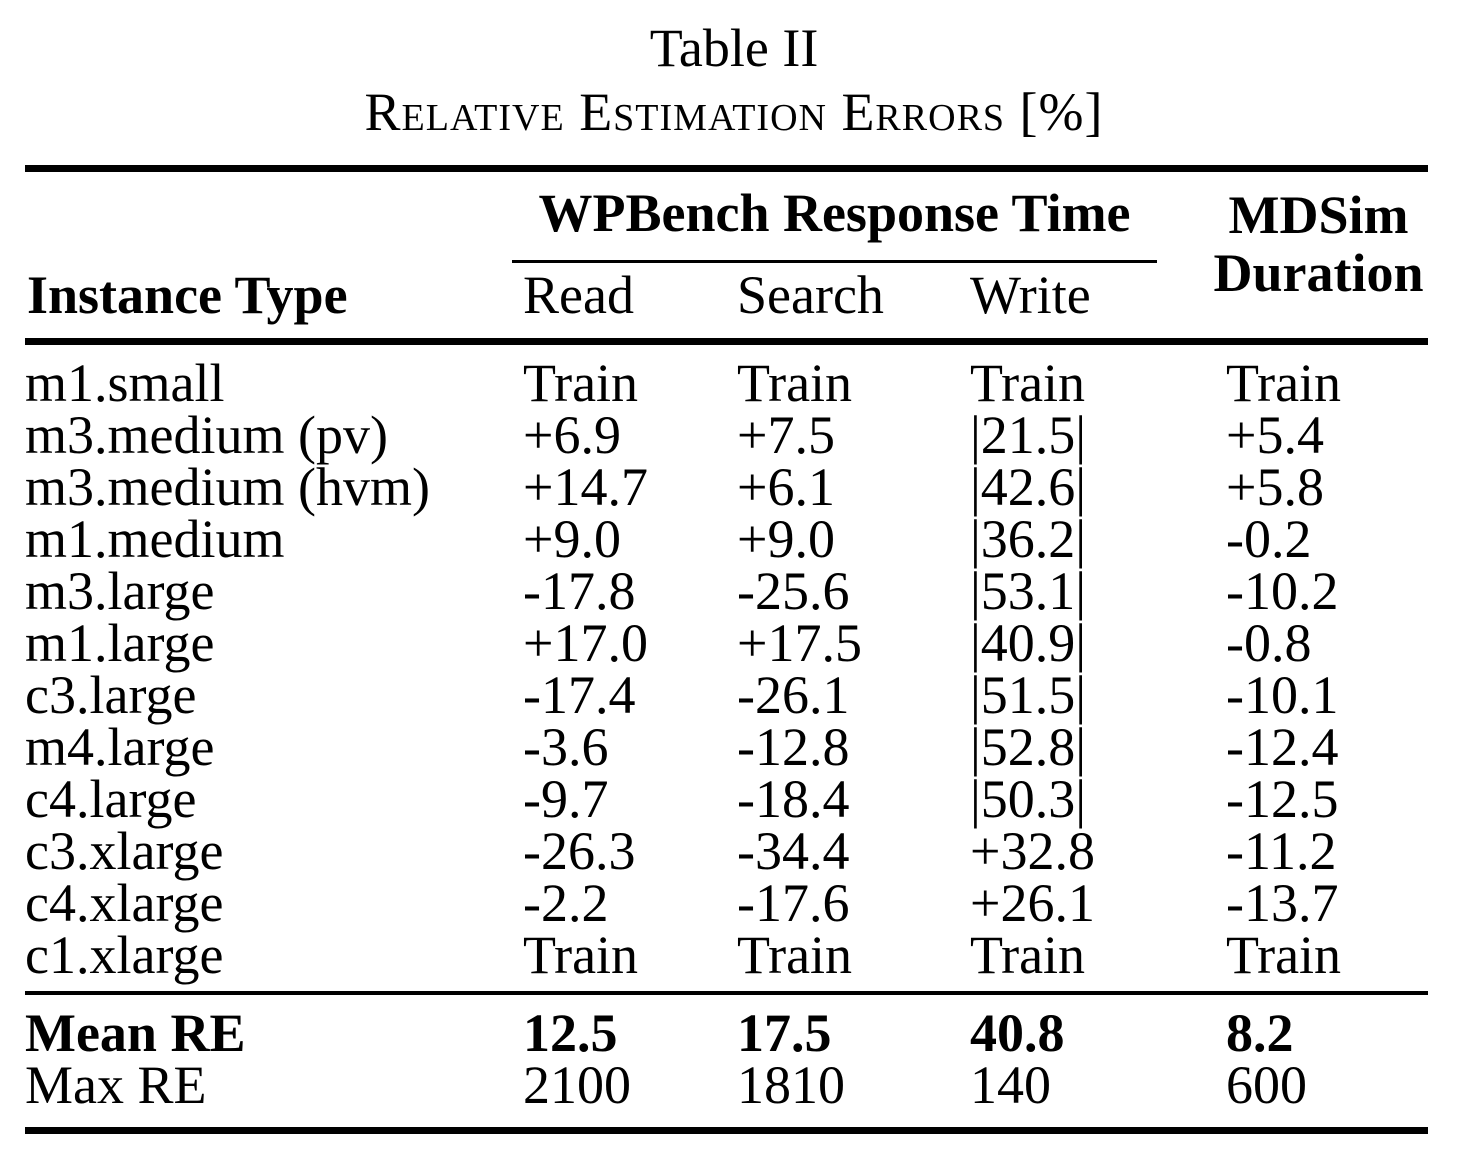 This screenshot has width=1468, height=1154. What do you see at coordinates (726, 1130) in the screenshot?
I see `bottom-rule` at bounding box center [726, 1130].